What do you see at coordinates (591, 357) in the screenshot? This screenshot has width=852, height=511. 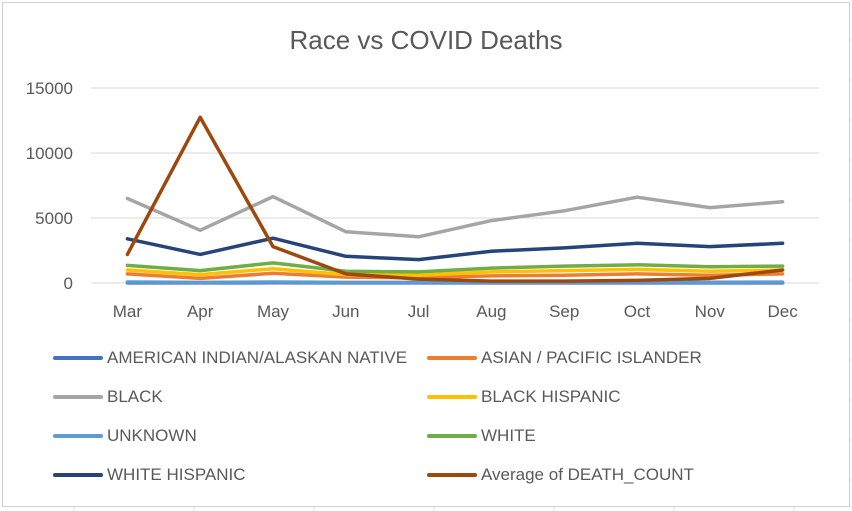 I see `legend-label: ASIAN / PACIFIC ISLANDER` at bounding box center [591, 357].